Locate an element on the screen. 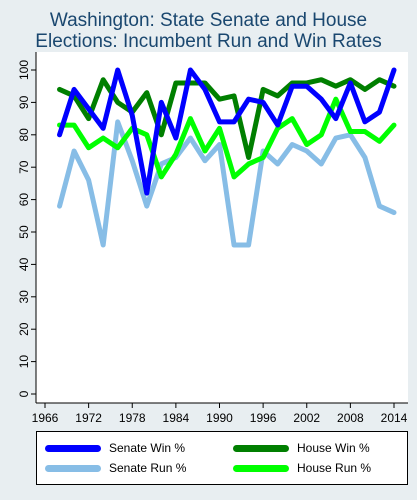 The image size is (417, 500). legend-swatch-senate-run is located at coordinates (73, 468).